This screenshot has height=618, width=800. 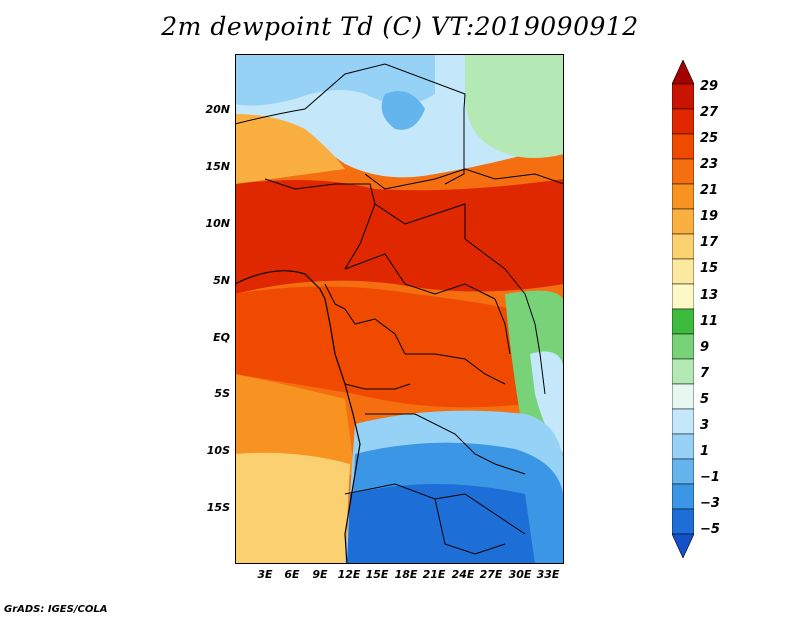 I want to click on colorbar-label-7: 7, so click(x=705, y=373).